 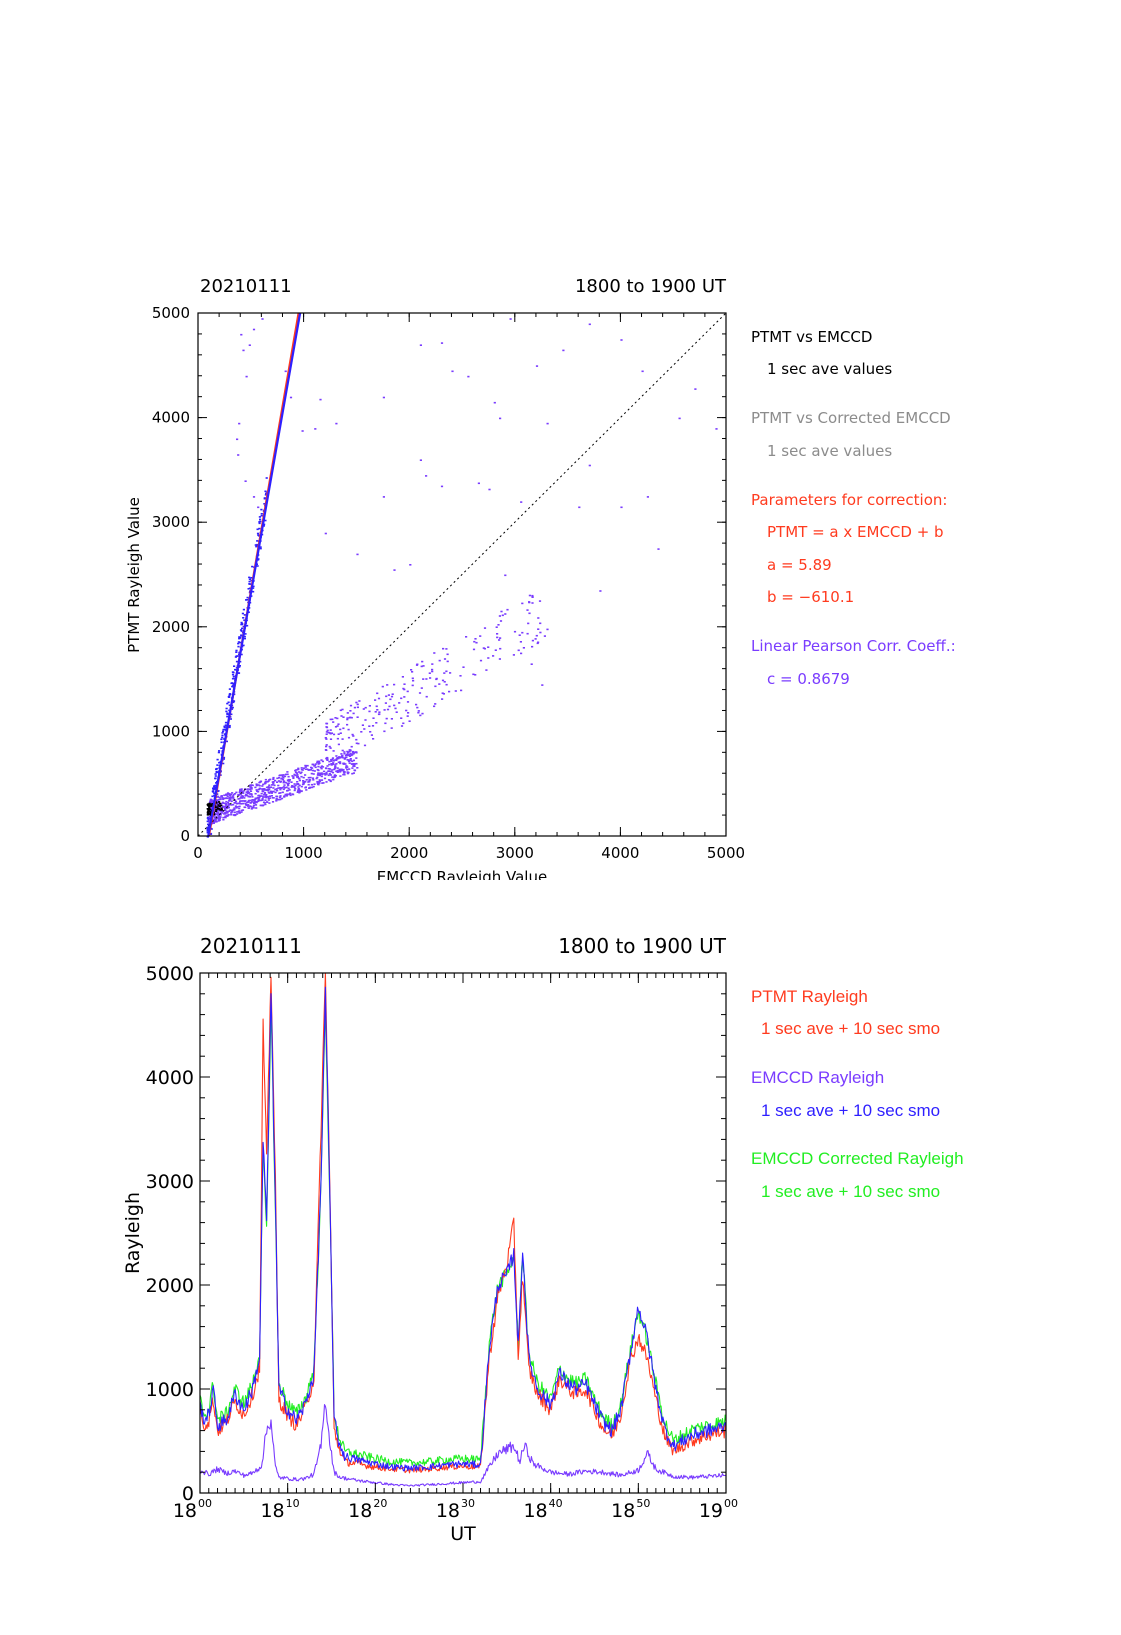 What do you see at coordinates (133, 1233) in the screenshot?
I see `timeseries-y-axis-label: Rayleigh` at bounding box center [133, 1233].